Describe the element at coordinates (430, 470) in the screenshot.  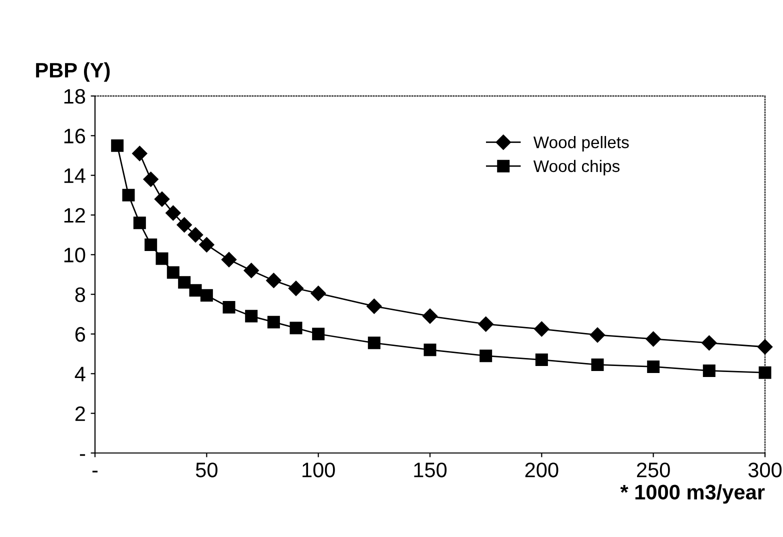
I see `x-tick-label: 150` at that location.